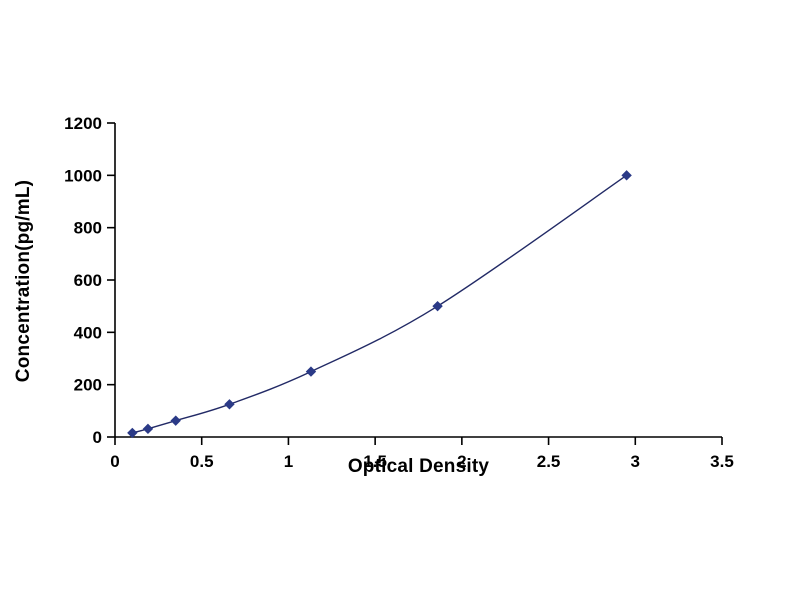 Image resolution: width=800 pixels, height=600 pixels. What do you see at coordinates (114, 461) in the screenshot?
I see `x-tick-label: 0` at bounding box center [114, 461].